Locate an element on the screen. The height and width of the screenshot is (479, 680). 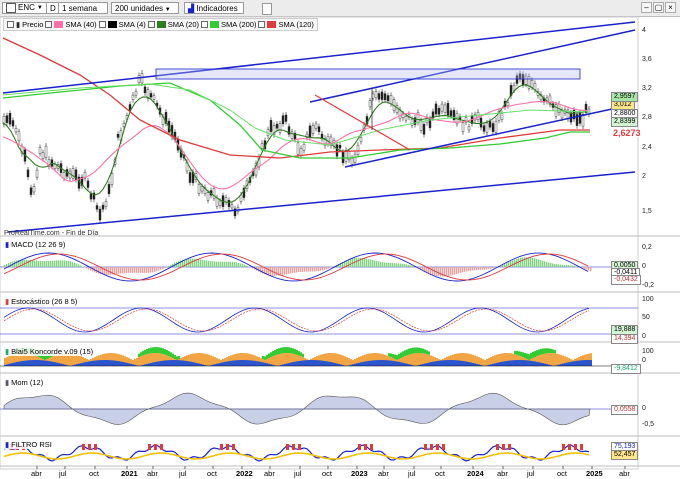
price-scale-label: 2 is located at coordinates (644, 176).